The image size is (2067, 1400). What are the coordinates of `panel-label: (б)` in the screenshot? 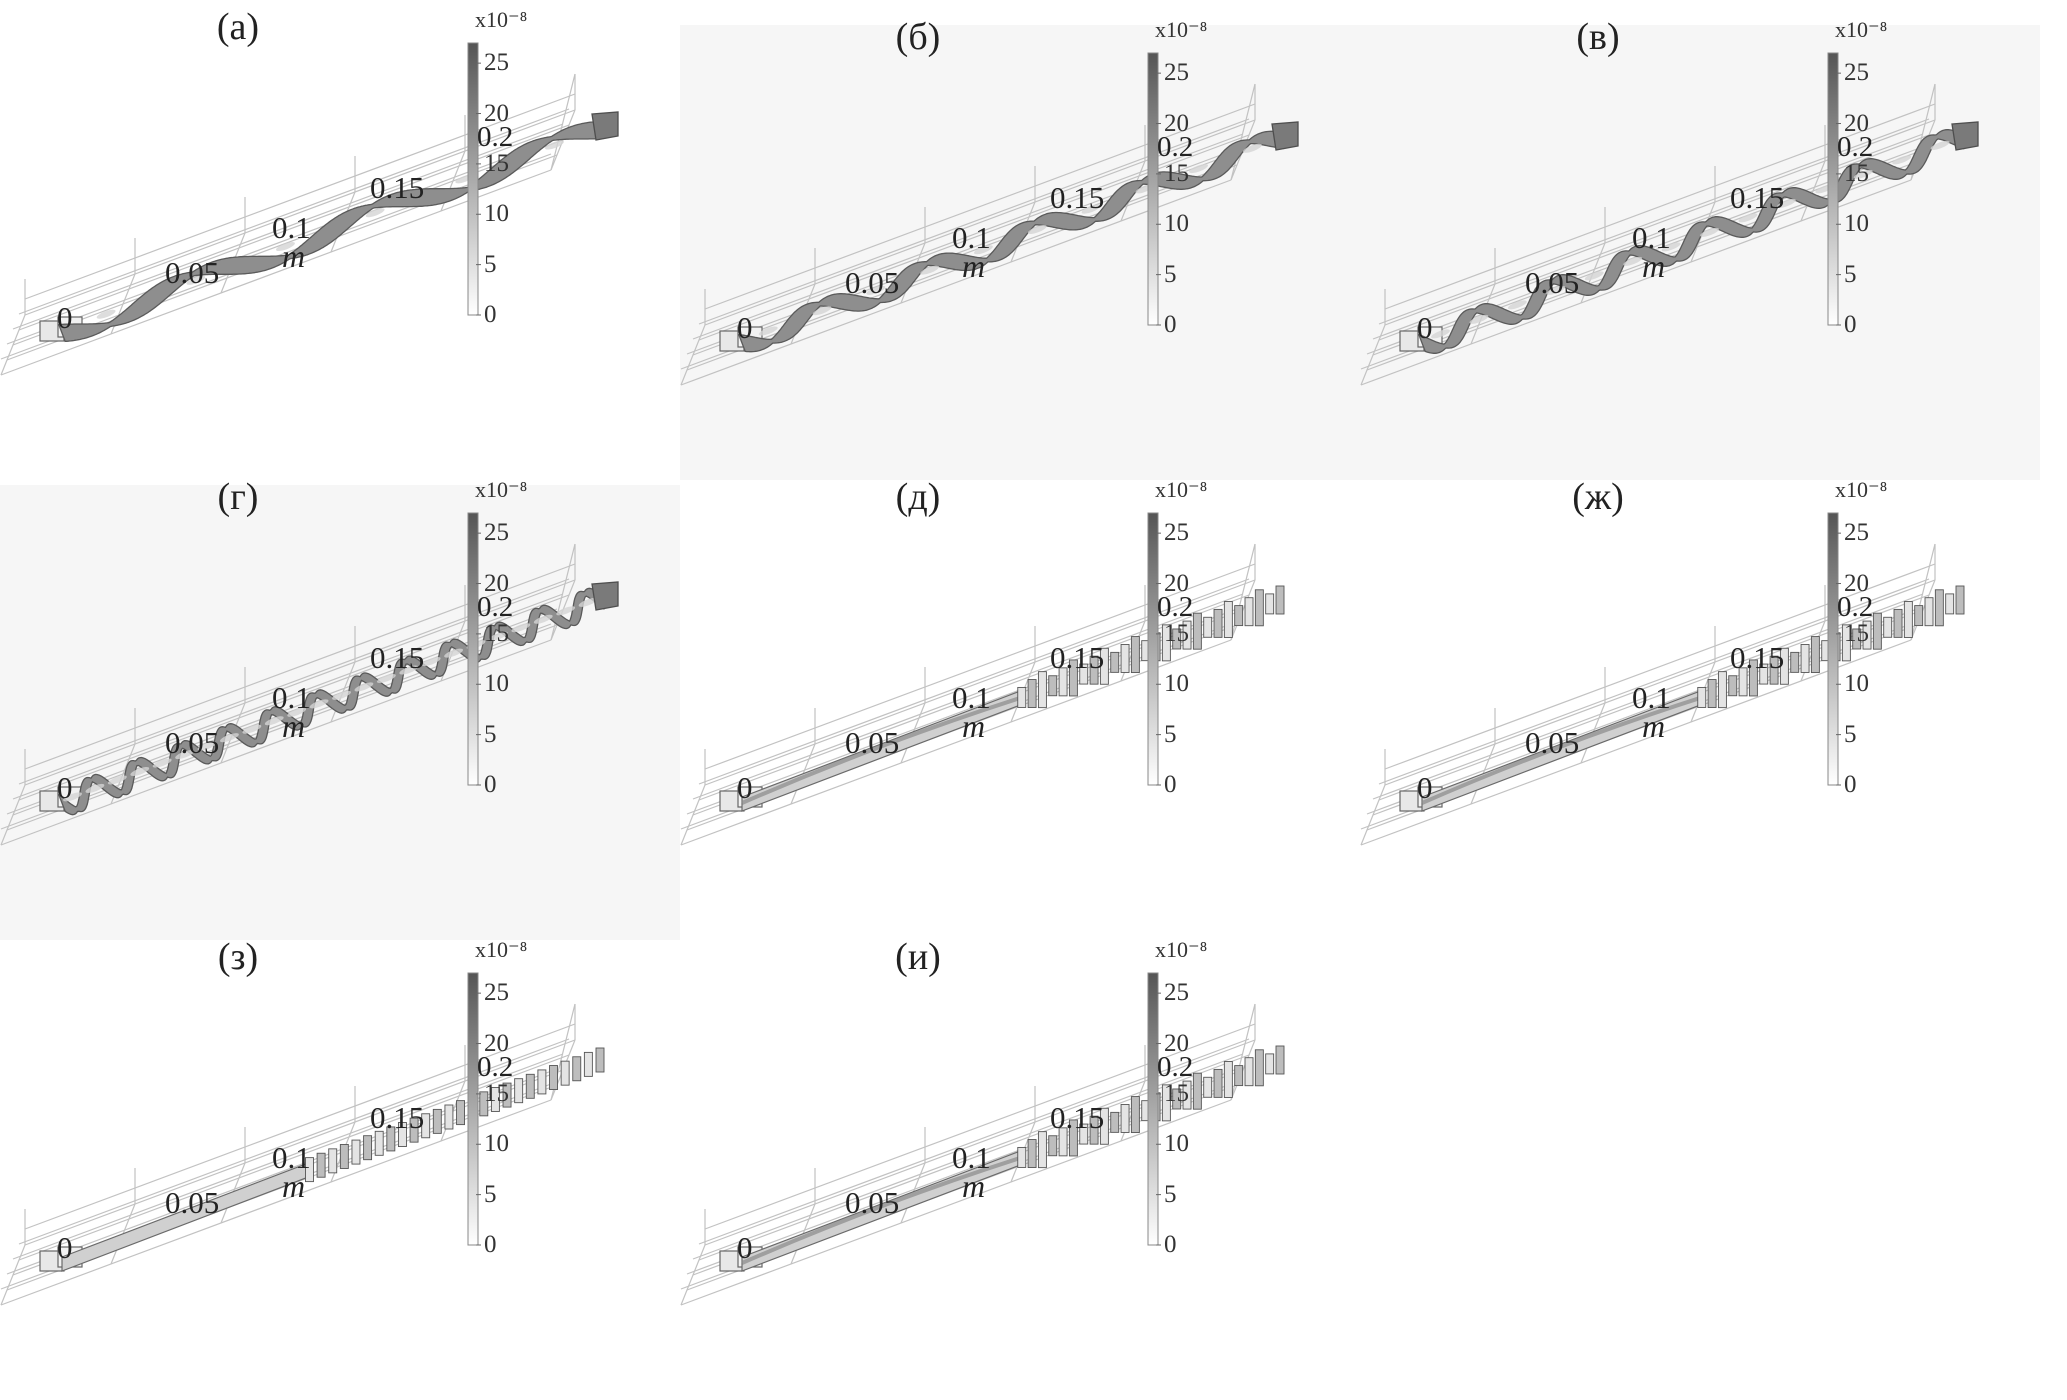 It's located at (918, 37).